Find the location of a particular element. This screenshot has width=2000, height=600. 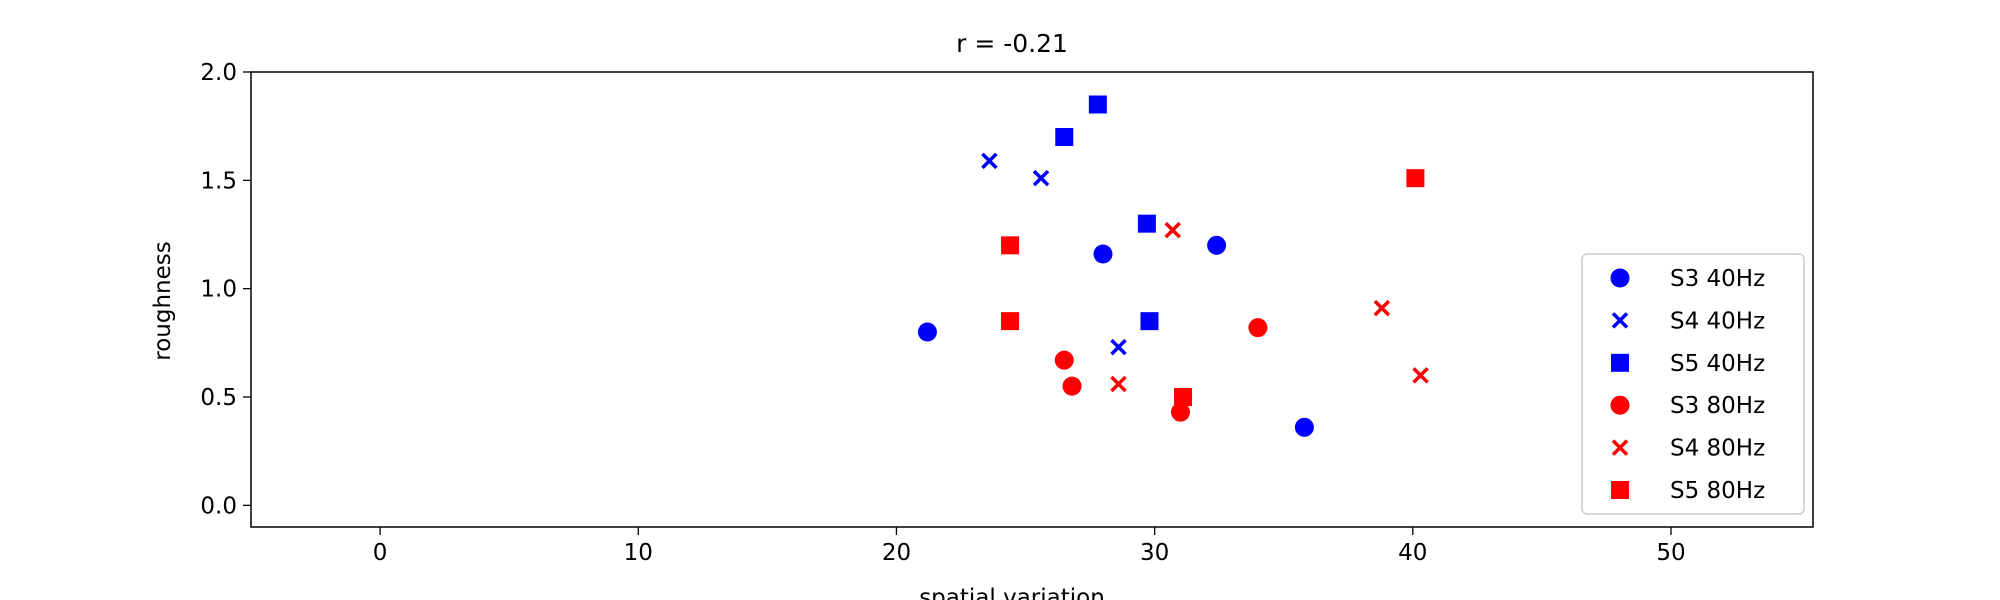

y-tick-label: 1.5 is located at coordinates (218, 181).